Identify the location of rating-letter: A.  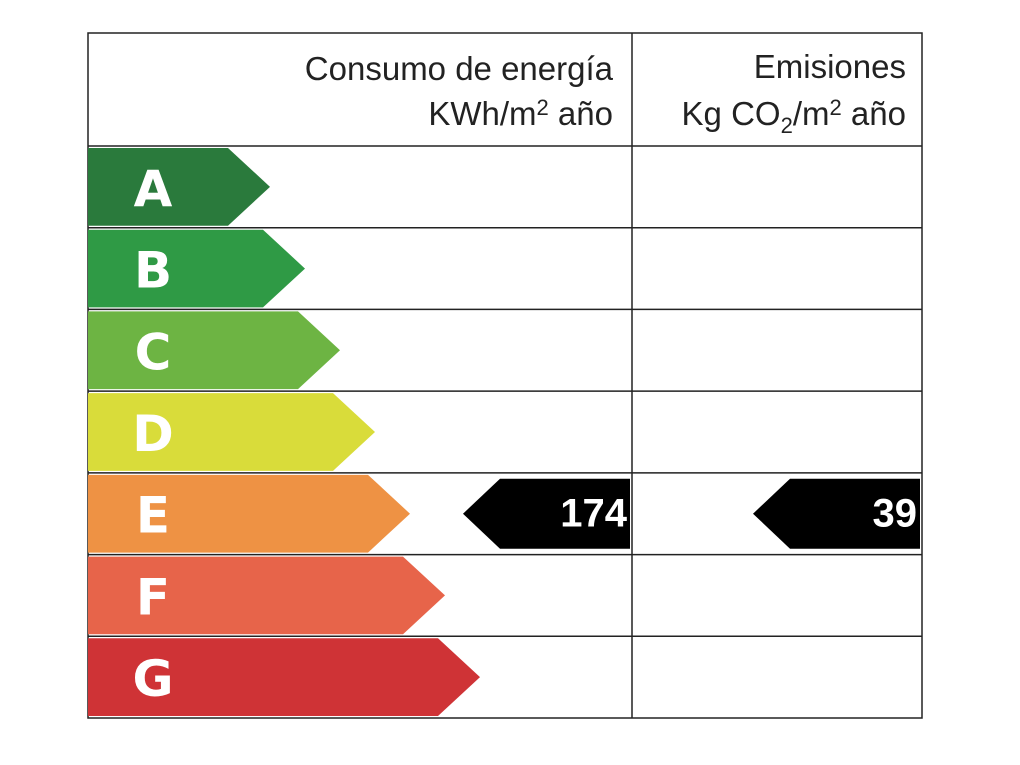
(153, 189).